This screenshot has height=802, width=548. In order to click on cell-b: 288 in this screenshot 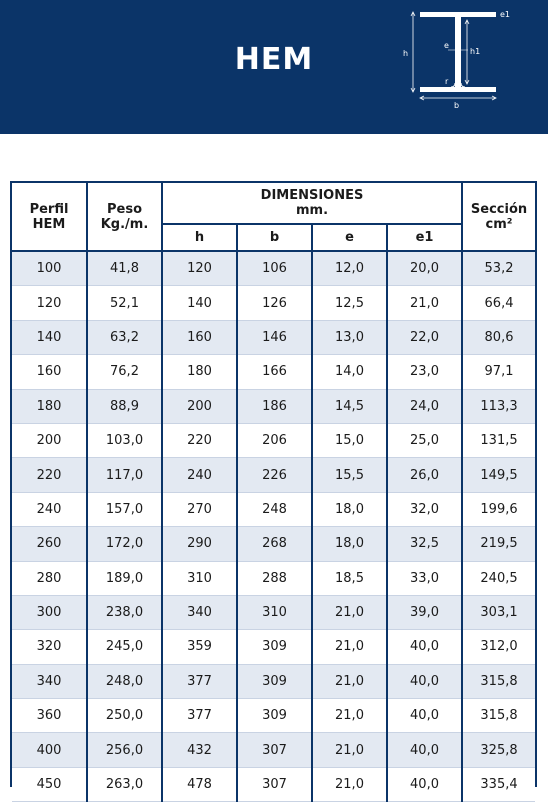, I will do `click(275, 578)`.